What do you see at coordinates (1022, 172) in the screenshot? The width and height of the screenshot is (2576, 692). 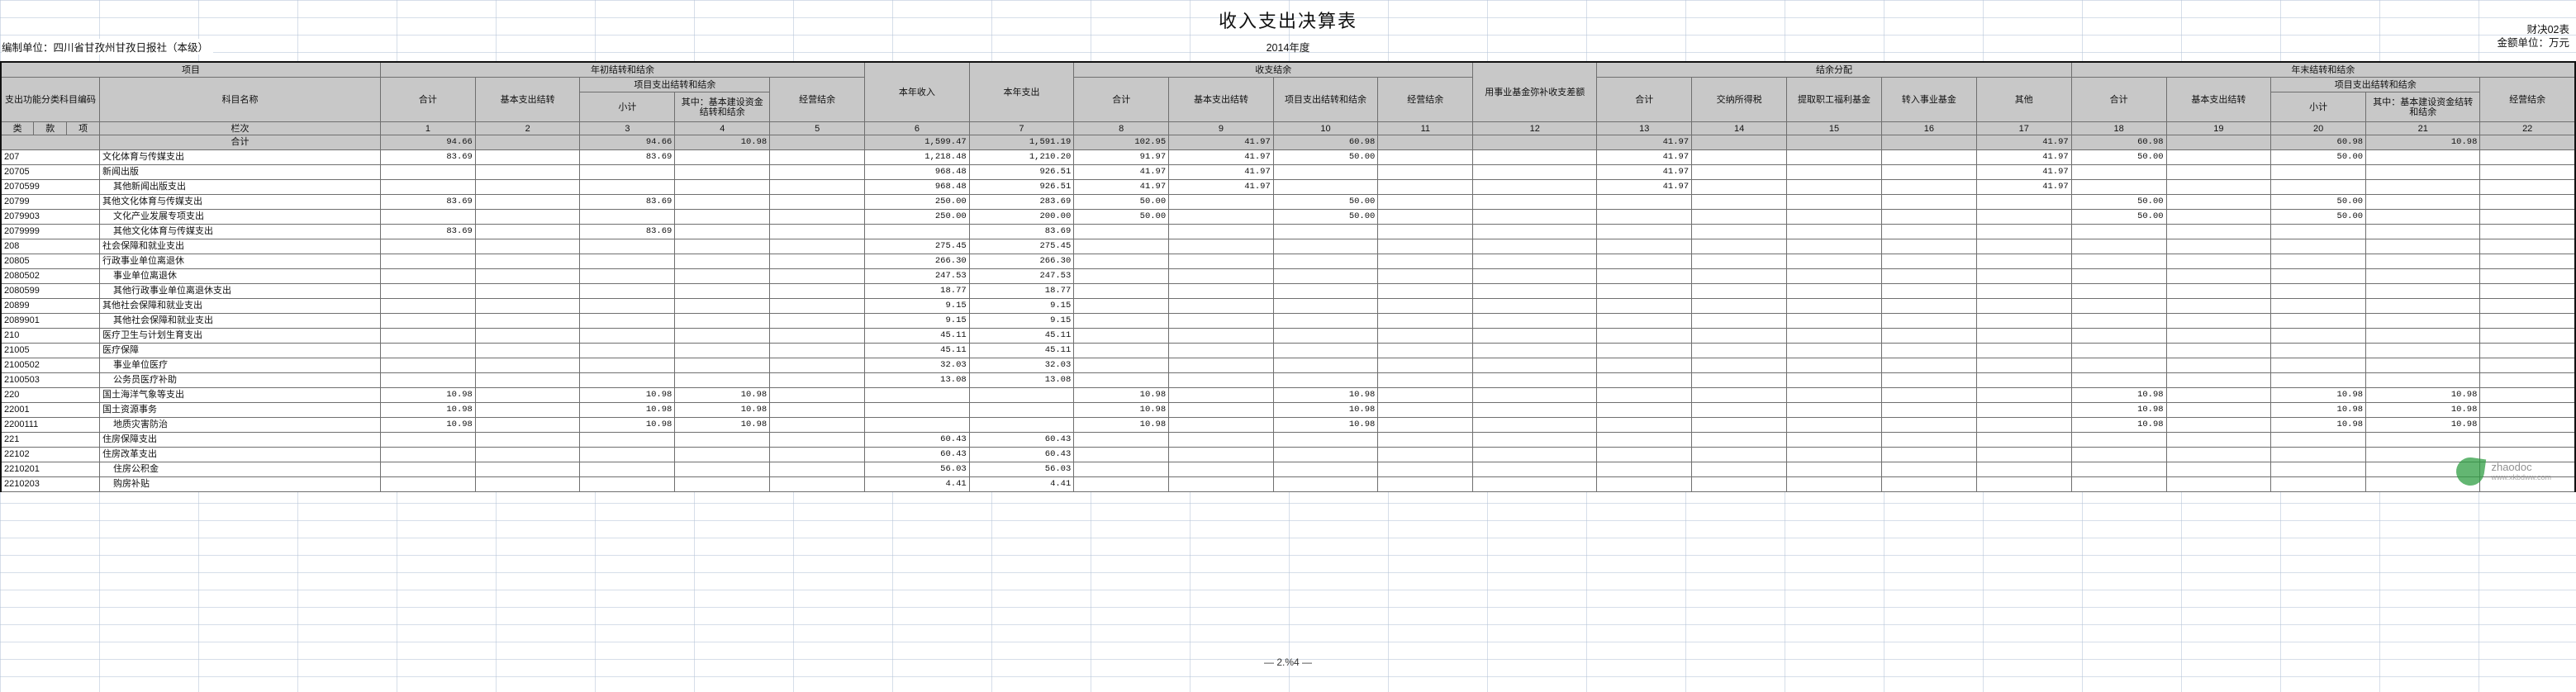 I see `row-value-col-7: 926.51` at bounding box center [1022, 172].